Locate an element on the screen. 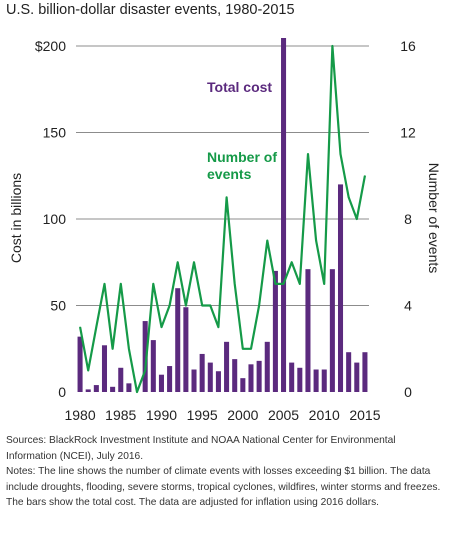 The width and height of the screenshot is (451, 533). cost-bar-2005 is located at coordinates (284, 215).